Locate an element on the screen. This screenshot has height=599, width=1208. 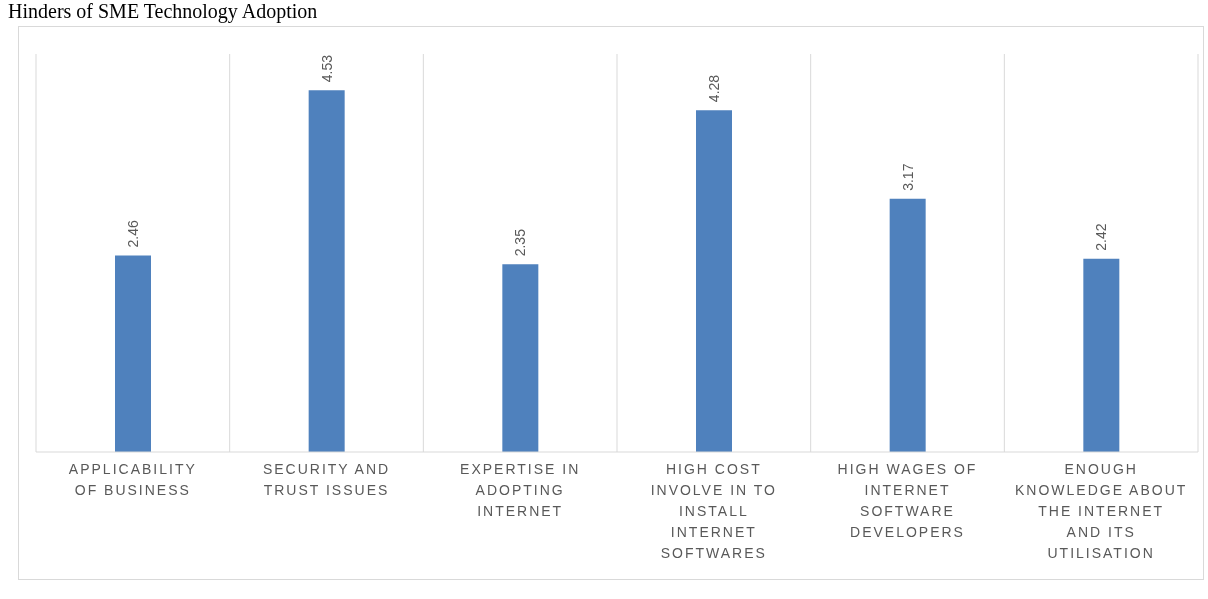
x-tick-label: HIGH COST INVOLVE IN TO INSTALL INTERNET SOFTWARES is located at coordinates (714, 511).